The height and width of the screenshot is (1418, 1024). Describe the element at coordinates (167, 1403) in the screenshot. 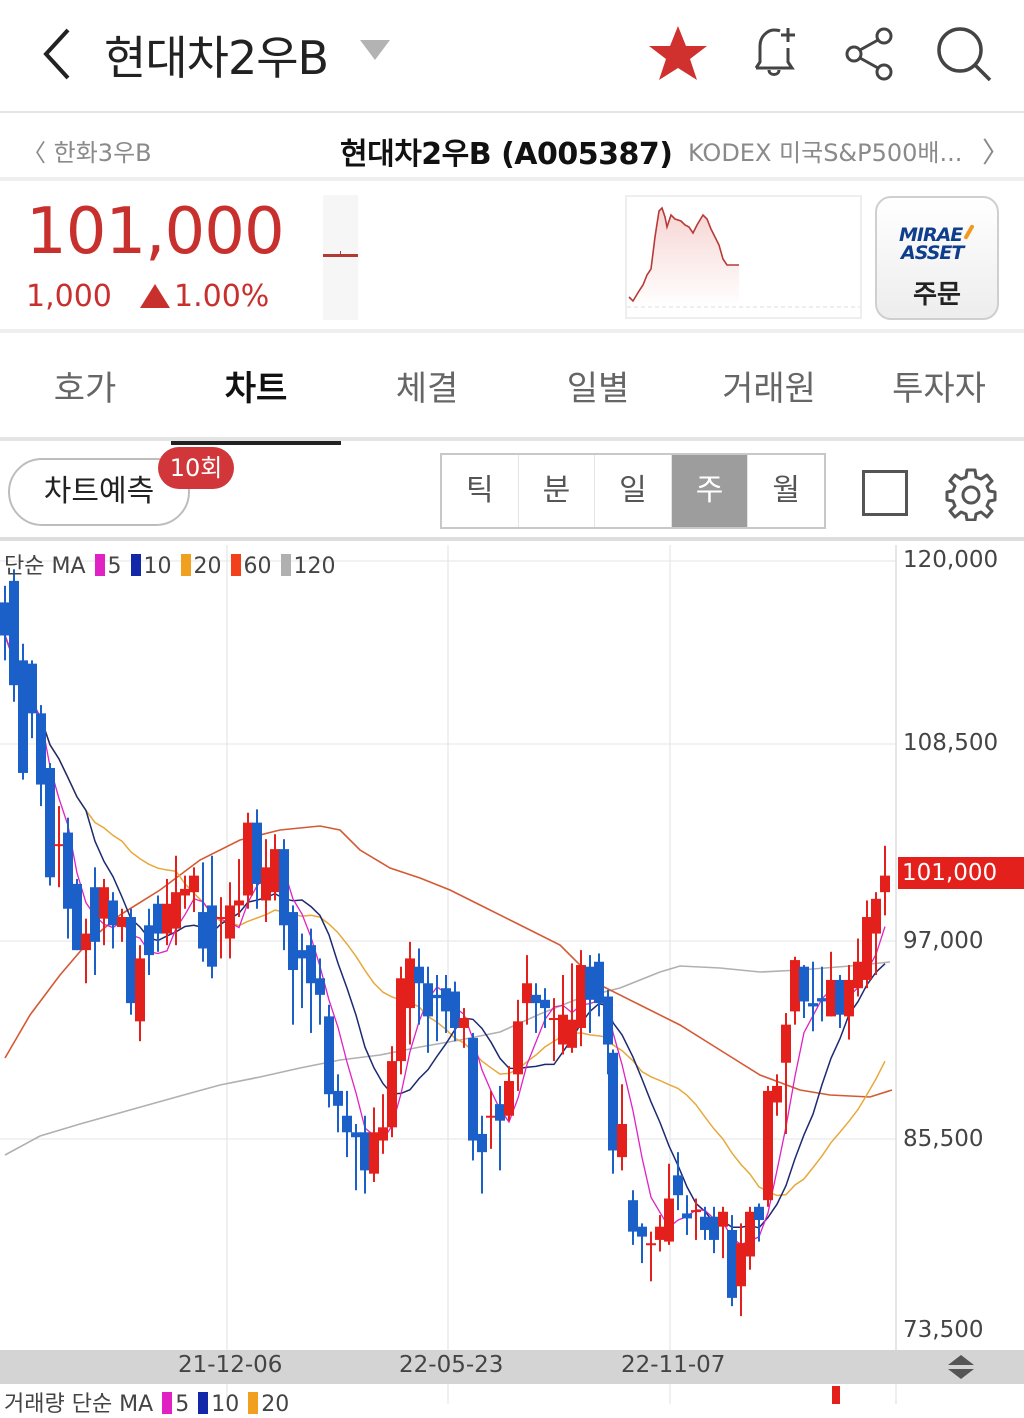

I see `vol-ma5-swatch` at that location.